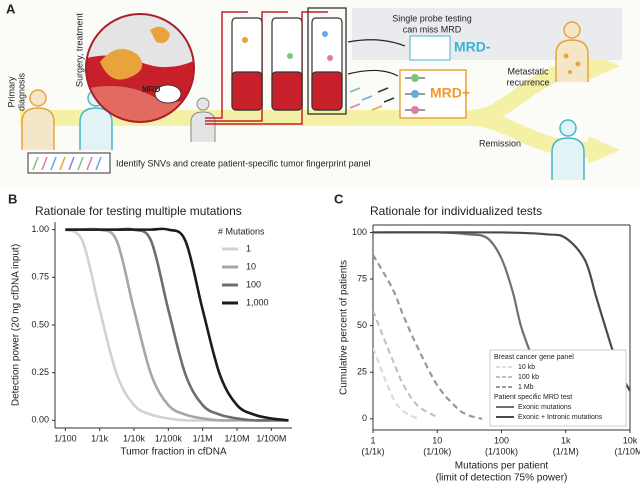  Describe the element at coordinates (12, 198) in the screenshot. I see `panel-label: B` at that location.